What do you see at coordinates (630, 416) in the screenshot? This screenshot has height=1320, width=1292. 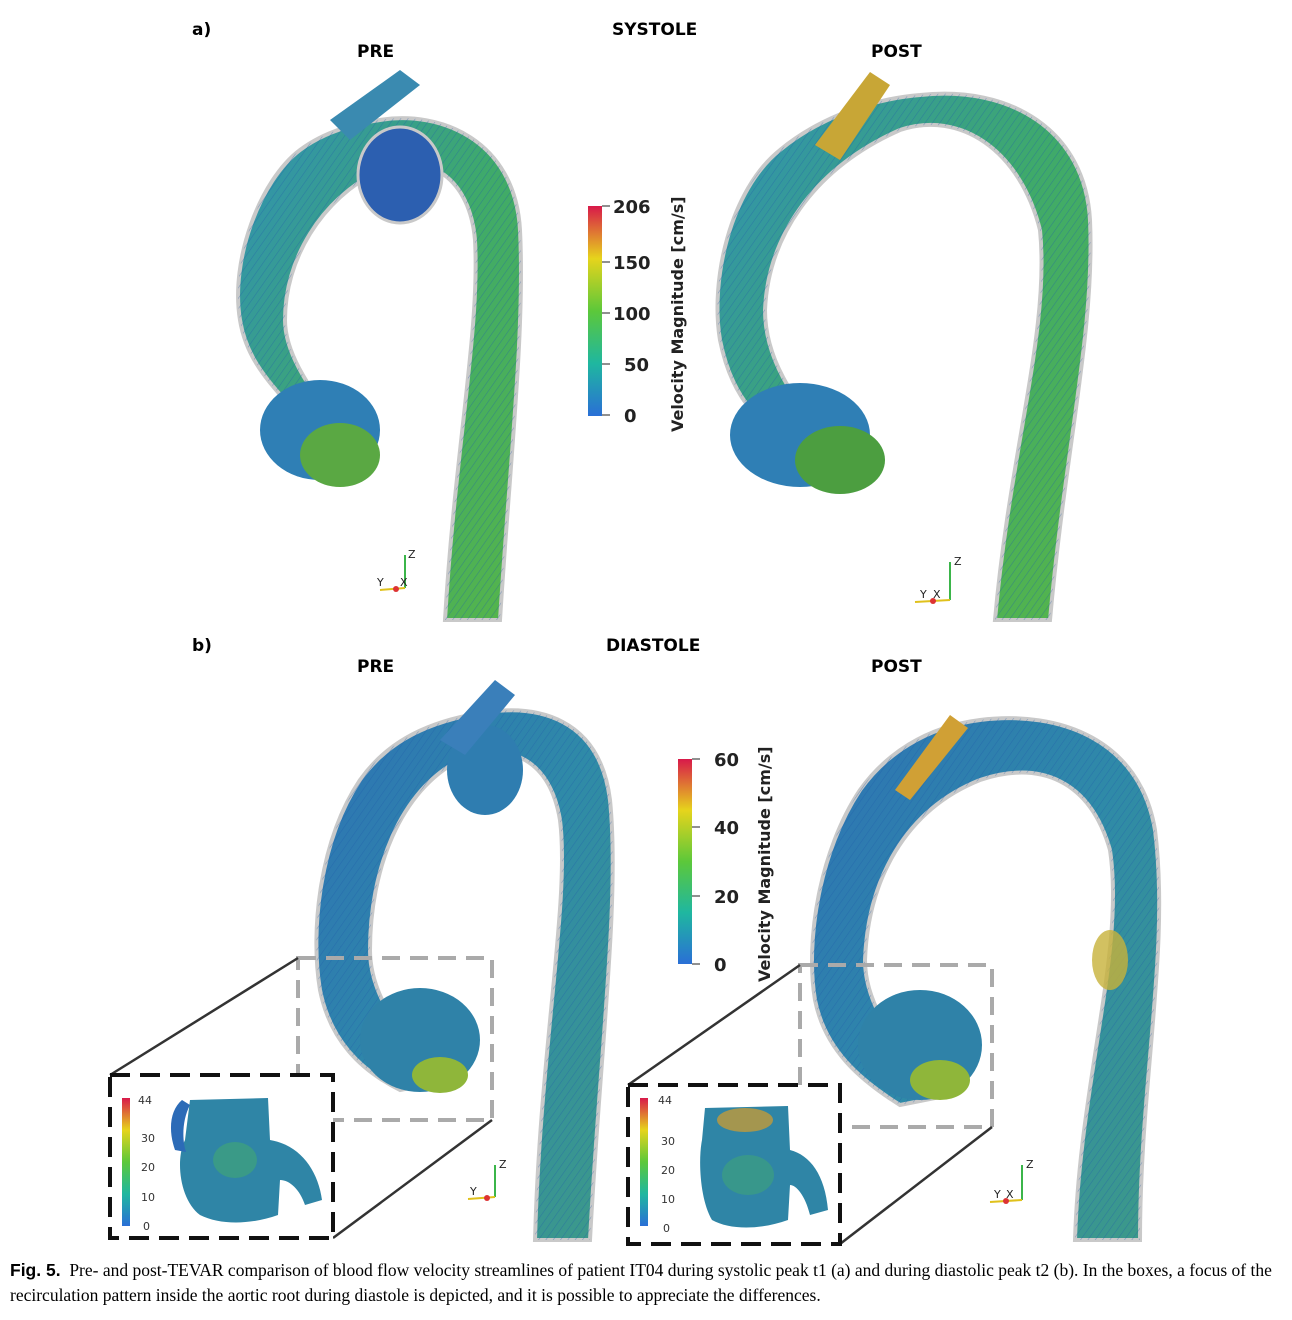 I see `colorbar-a-tick-0: 0` at bounding box center [630, 416].